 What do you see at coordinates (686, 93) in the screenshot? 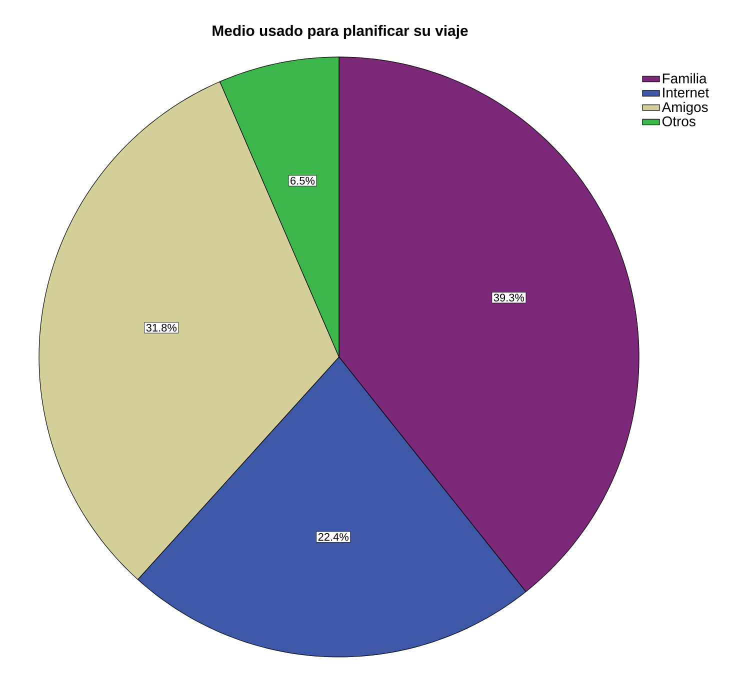
I see `legend-label: Internet` at bounding box center [686, 93].